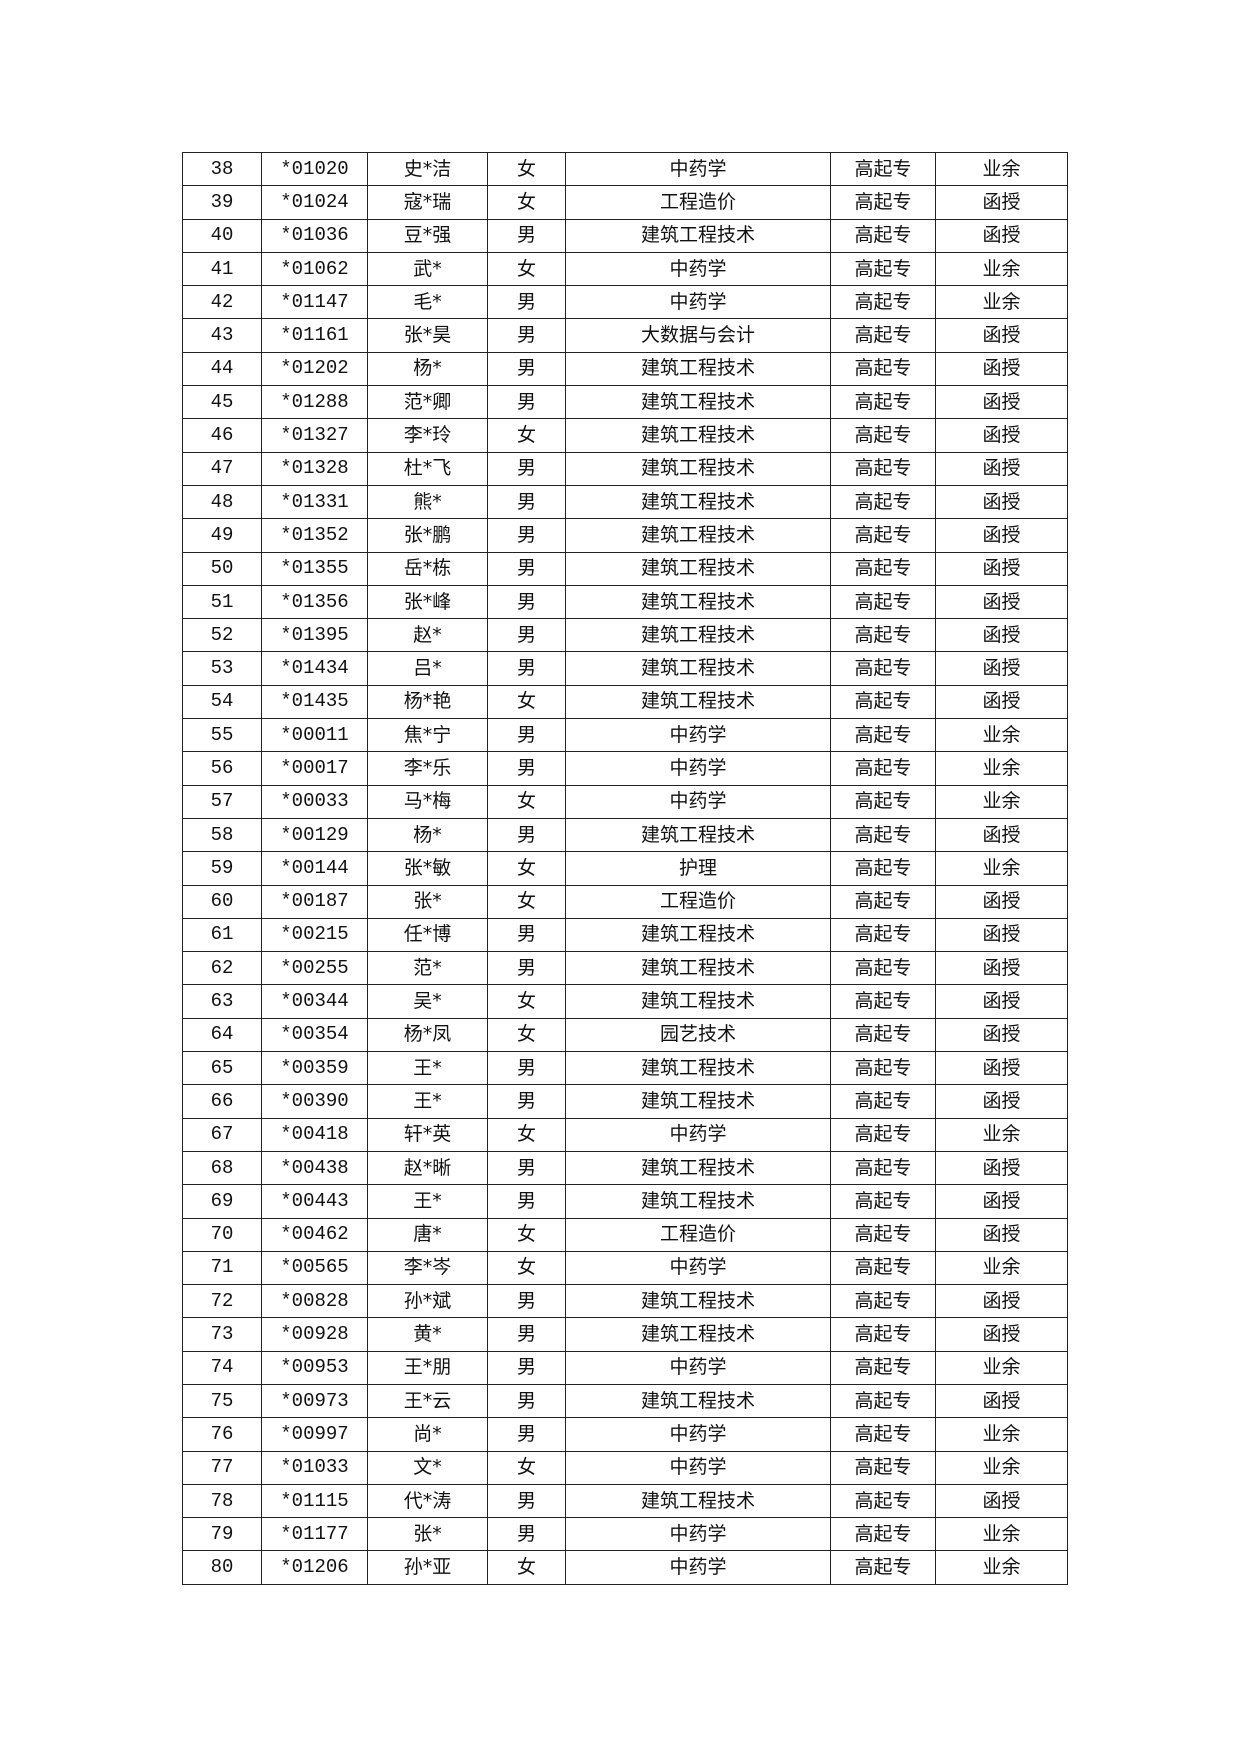 The height and width of the screenshot is (1753, 1239). What do you see at coordinates (314, 169) in the screenshot?
I see `cell-id: *01020` at bounding box center [314, 169].